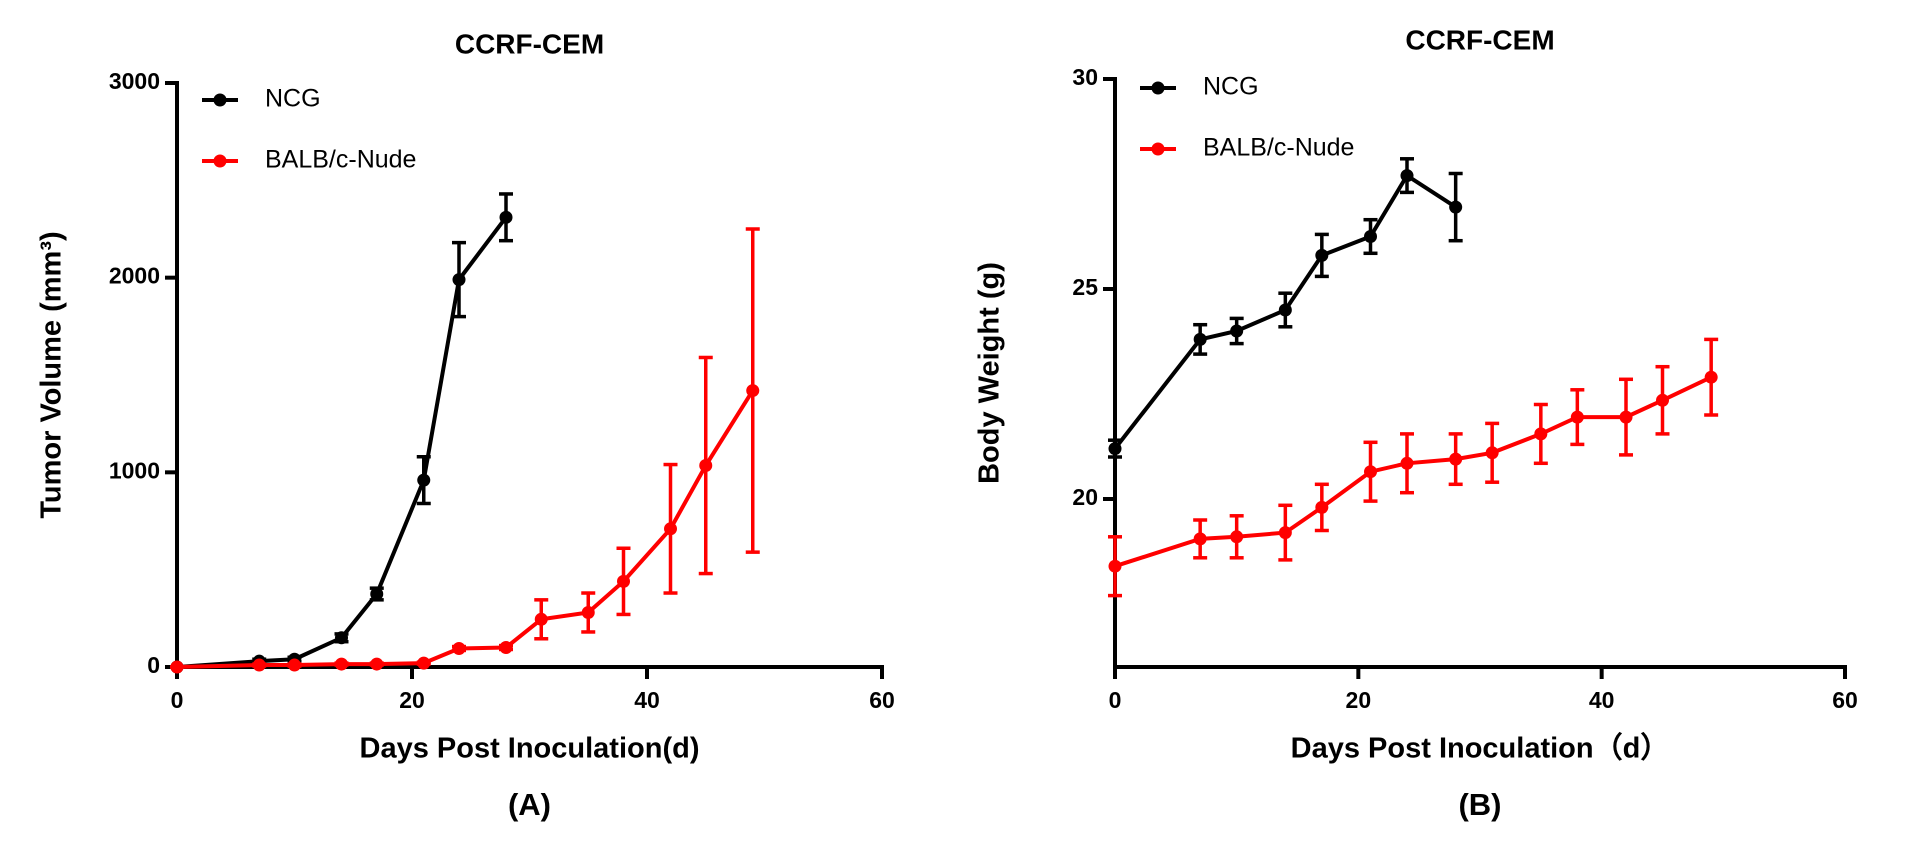  I want to click on y-tick-label: 25, so click(1085, 287).